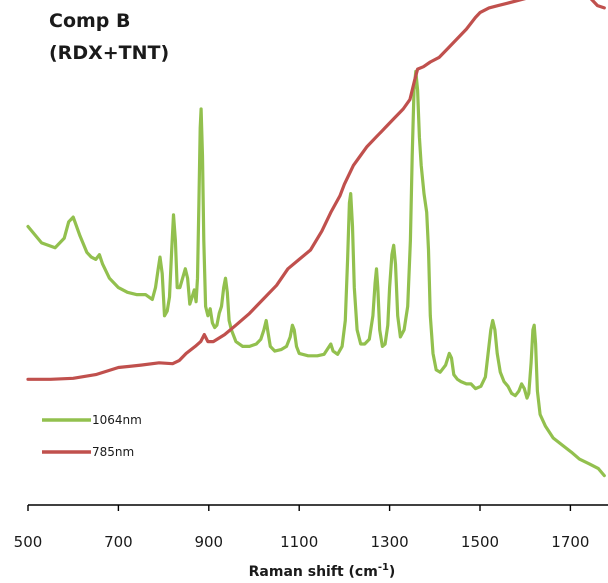 Image resolution: width=608 pixels, height=583 pixels. Describe the element at coordinates (208, 542) in the screenshot. I see `x-tick-label: 900` at that location.